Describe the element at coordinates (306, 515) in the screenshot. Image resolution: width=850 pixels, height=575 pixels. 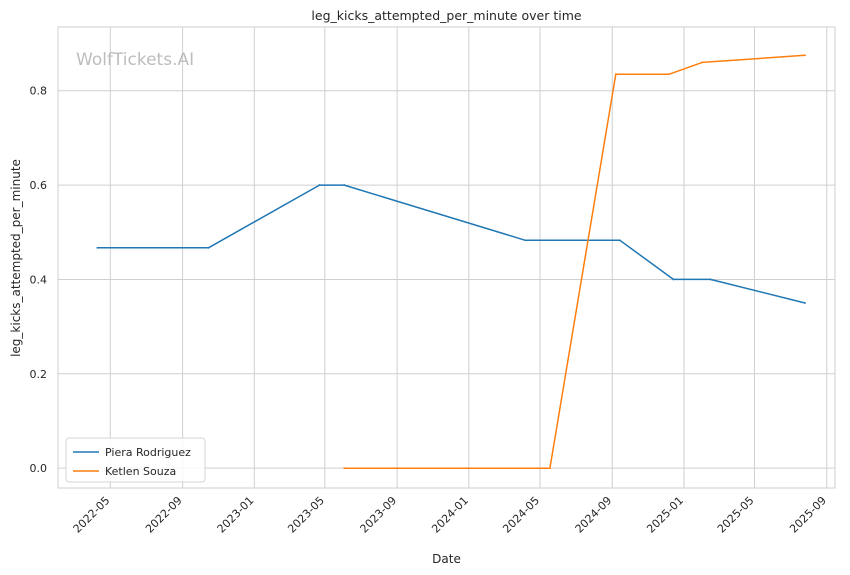
I see `x-tick-label: 2023-05` at that location.